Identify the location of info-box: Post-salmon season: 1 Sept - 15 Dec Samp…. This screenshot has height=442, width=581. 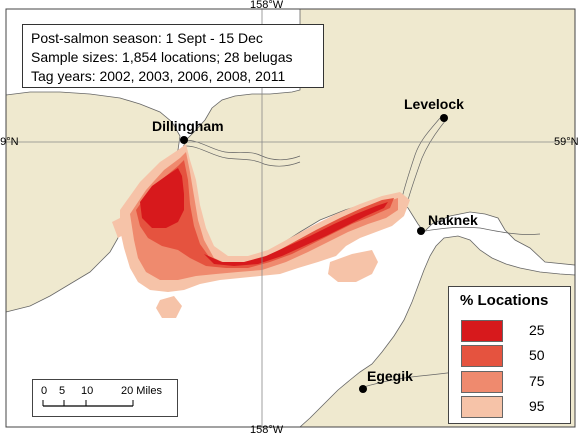
(173, 56).